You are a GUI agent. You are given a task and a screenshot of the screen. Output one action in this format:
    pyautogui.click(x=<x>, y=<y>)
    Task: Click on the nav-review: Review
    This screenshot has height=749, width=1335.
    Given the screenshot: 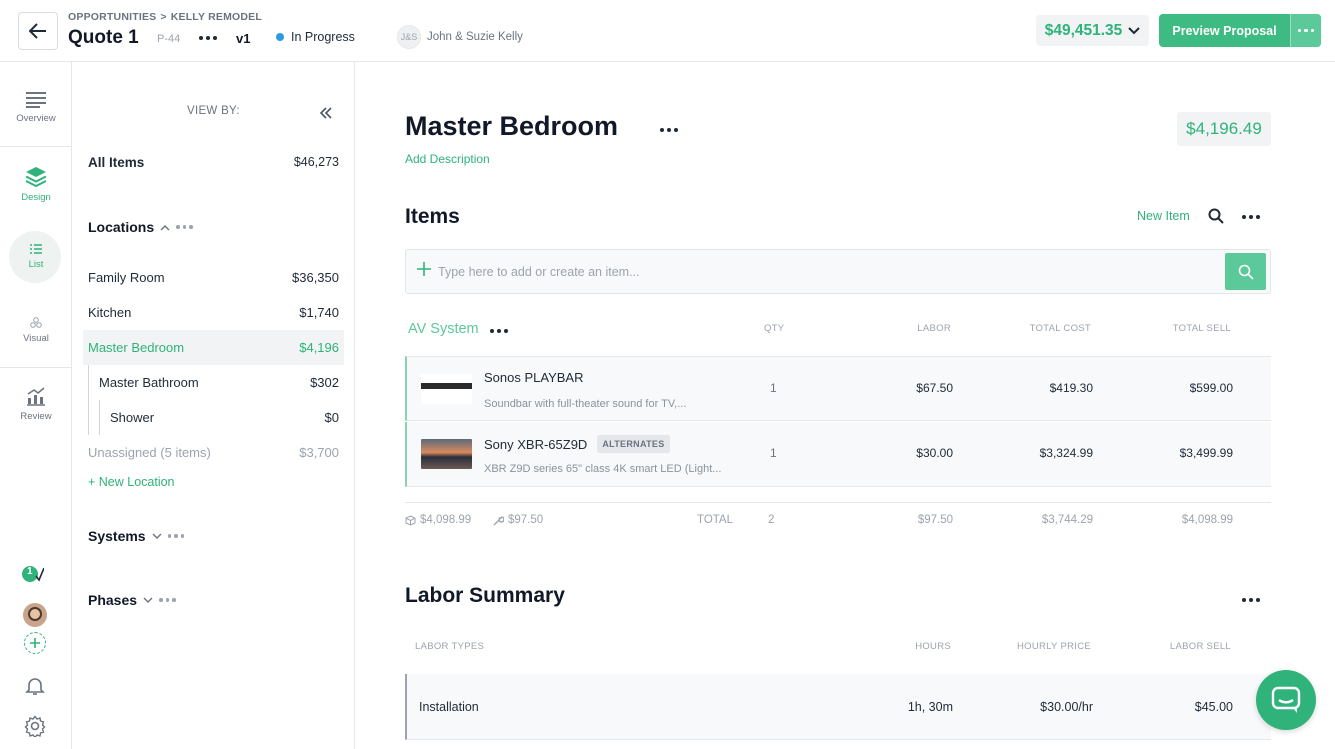 What is the action you would take?
    pyautogui.click(x=36, y=404)
    